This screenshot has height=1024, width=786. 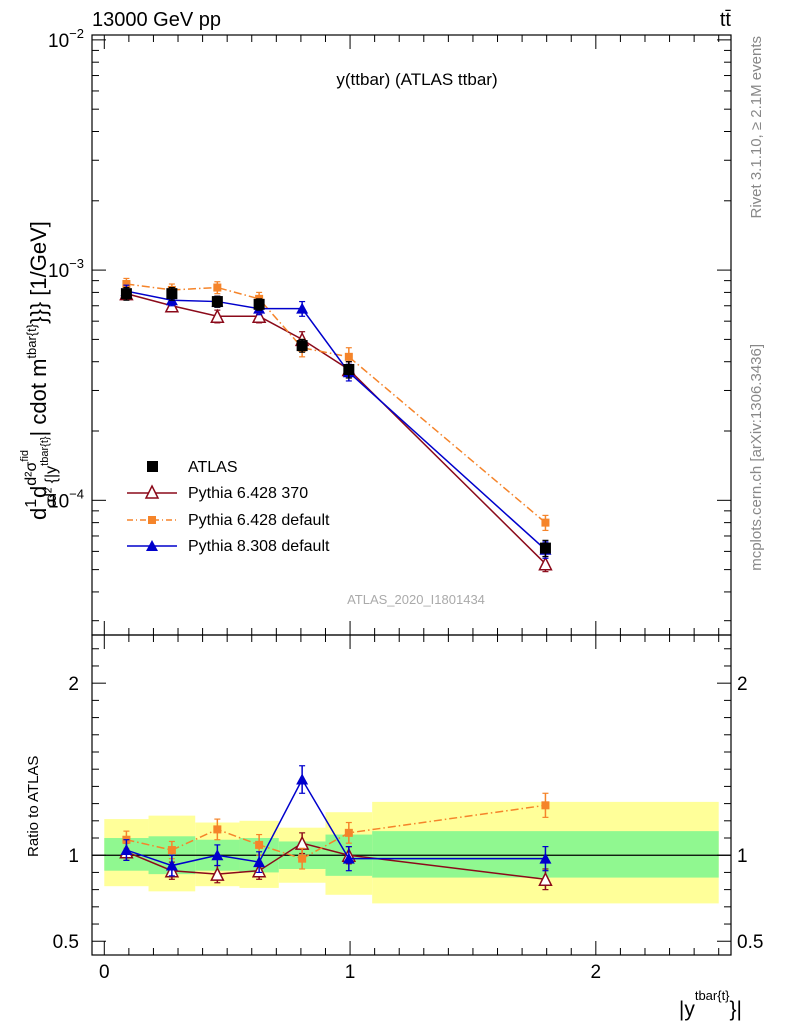 What do you see at coordinates (104, 972) in the screenshot?
I see `x-tick-label: 0` at bounding box center [104, 972].